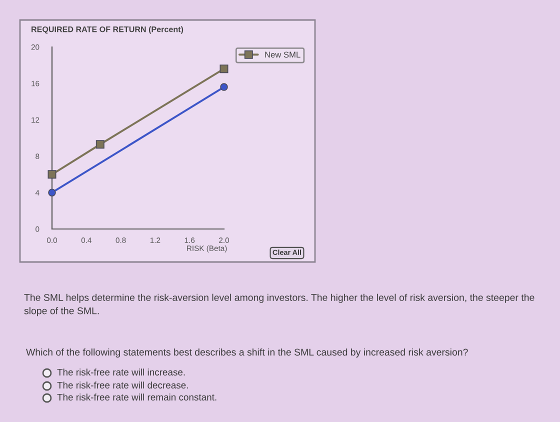  What do you see at coordinates (282, 55) in the screenshot?
I see `legend-label: New SML` at bounding box center [282, 55].